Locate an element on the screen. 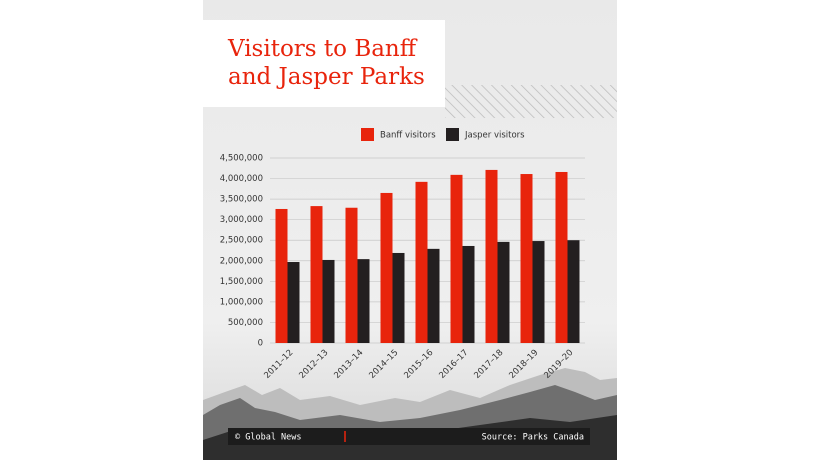 The height and width of the screenshot is (464, 820). y-tick-label: 1,000,000 is located at coordinates (241, 302).